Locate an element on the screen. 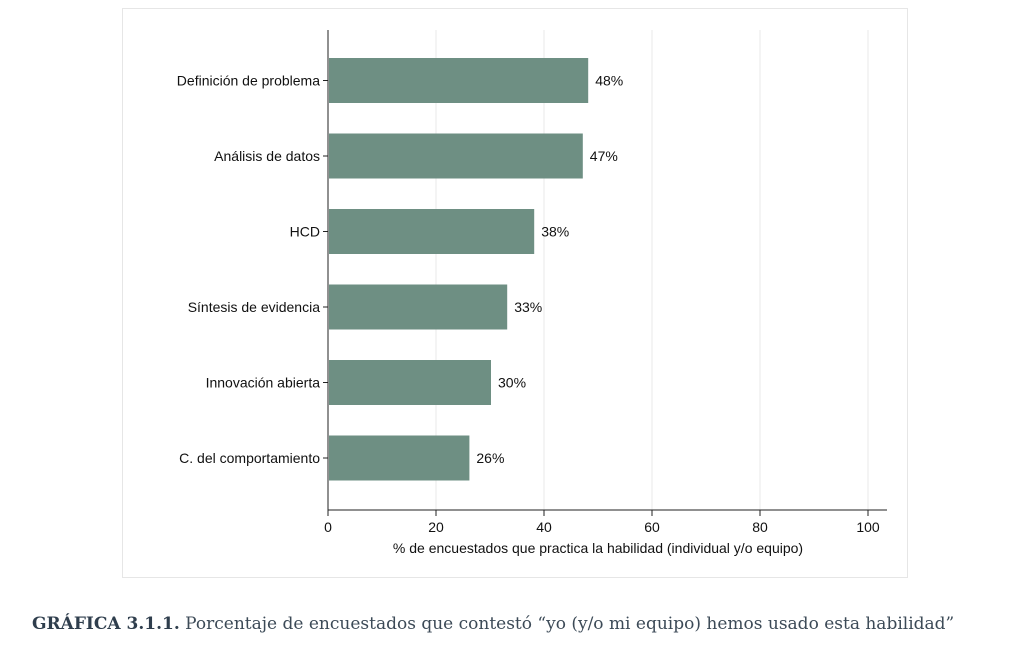 Image resolution: width=1027 pixels, height=660 pixels. category-label: Innovación abierta is located at coordinates (263, 383).